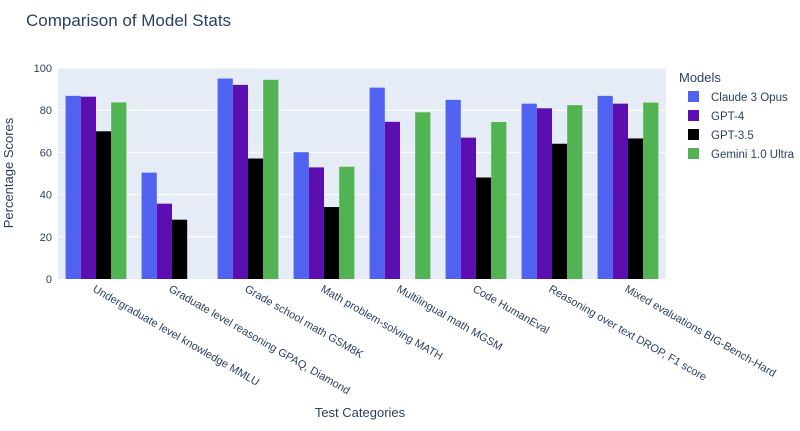 The width and height of the screenshot is (800, 431). I want to click on x-tick-label: Grade school math GSM8K, so click(304, 322).